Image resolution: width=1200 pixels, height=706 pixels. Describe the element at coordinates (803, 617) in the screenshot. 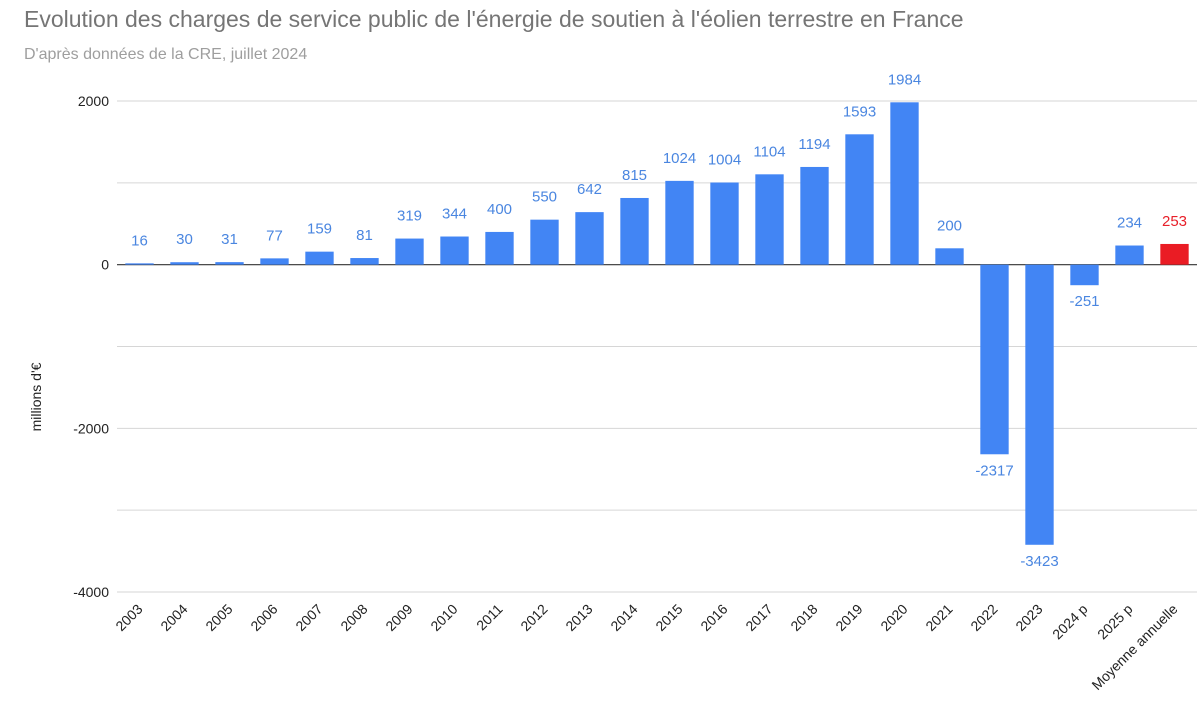

I see `x-tick-label: 2018` at that location.